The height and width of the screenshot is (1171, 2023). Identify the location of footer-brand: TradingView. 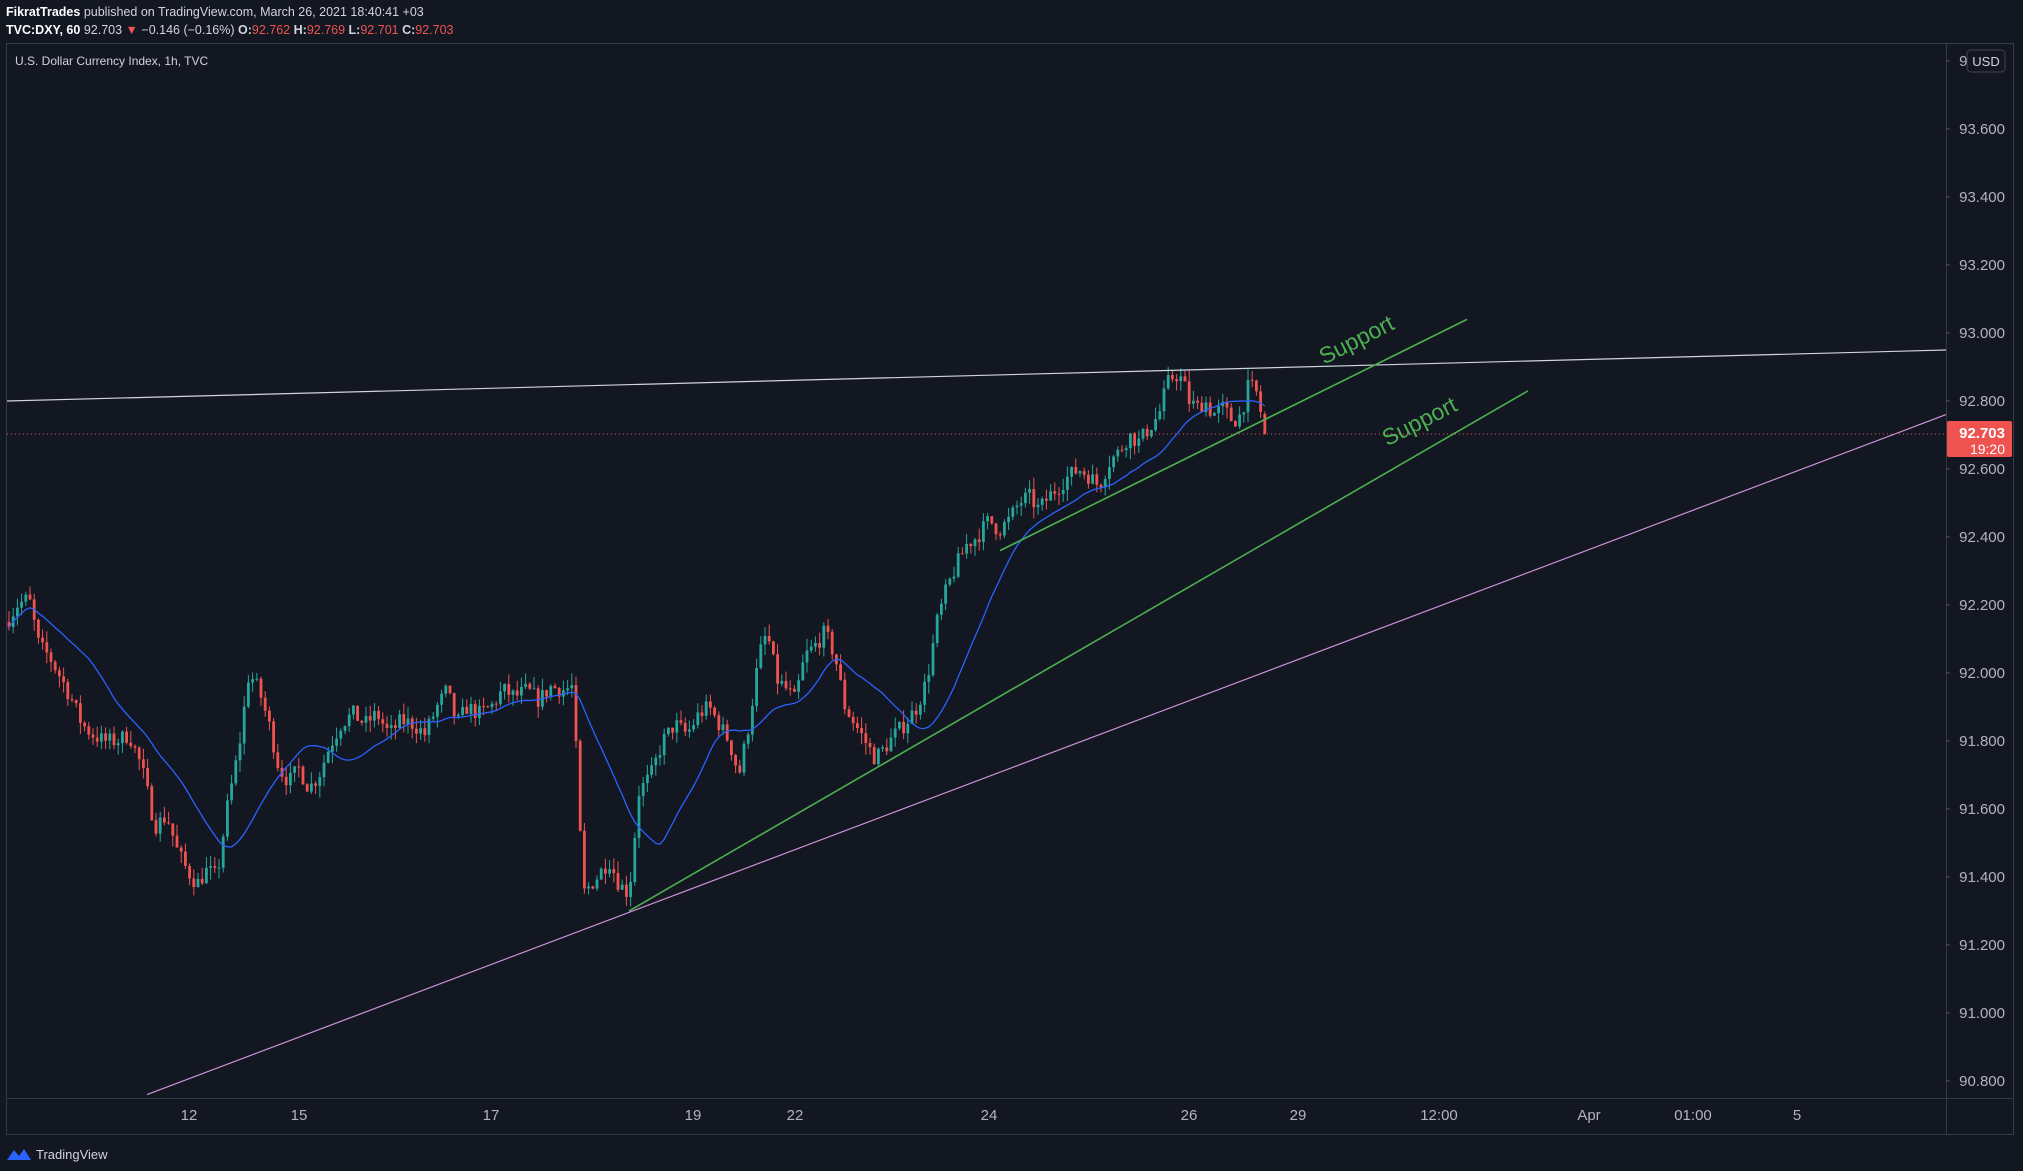
(57, 1154).